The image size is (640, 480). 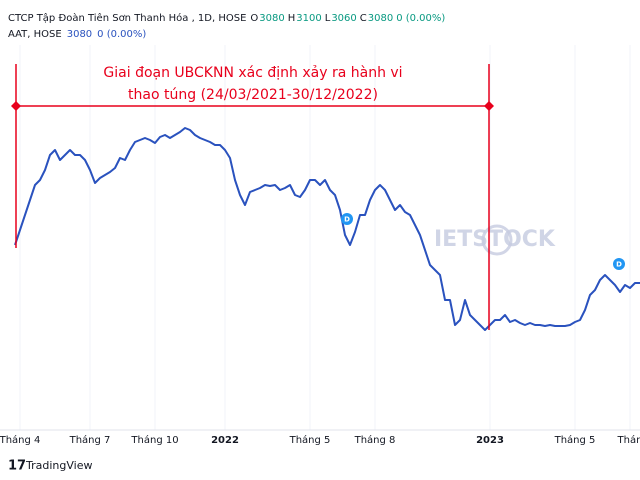 What do you see at coordinates (252, 73) in the screenshot?
I see `annotation: Giai đoạn UBCKNN xác định xảy ra hành vi` at bounding box center [252, 73].